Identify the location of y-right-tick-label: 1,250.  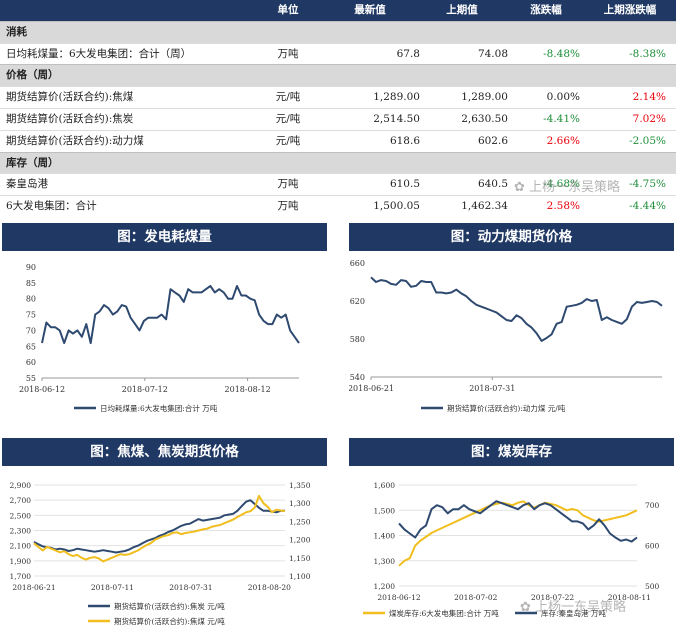
(300, 521).